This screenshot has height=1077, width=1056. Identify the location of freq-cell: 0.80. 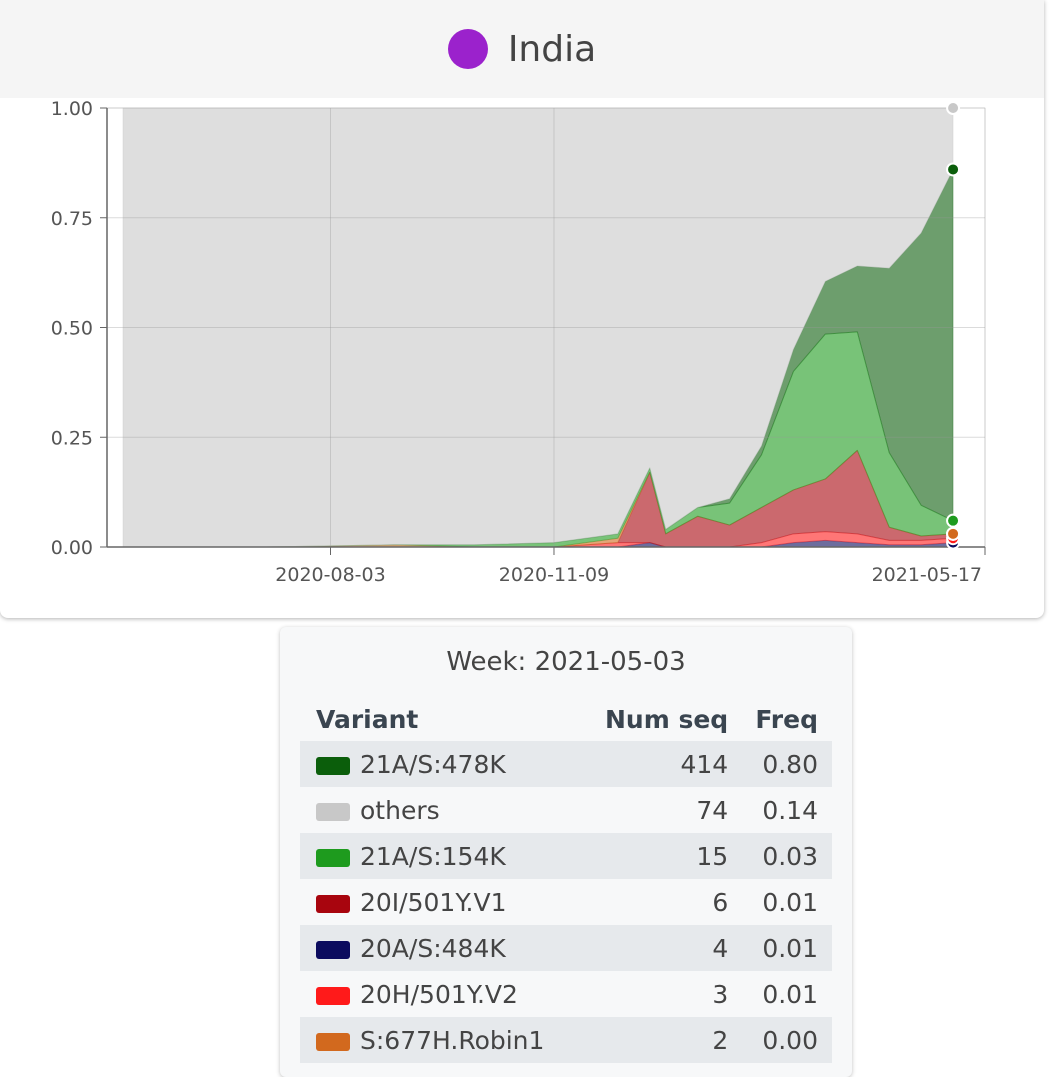
(787, 764).